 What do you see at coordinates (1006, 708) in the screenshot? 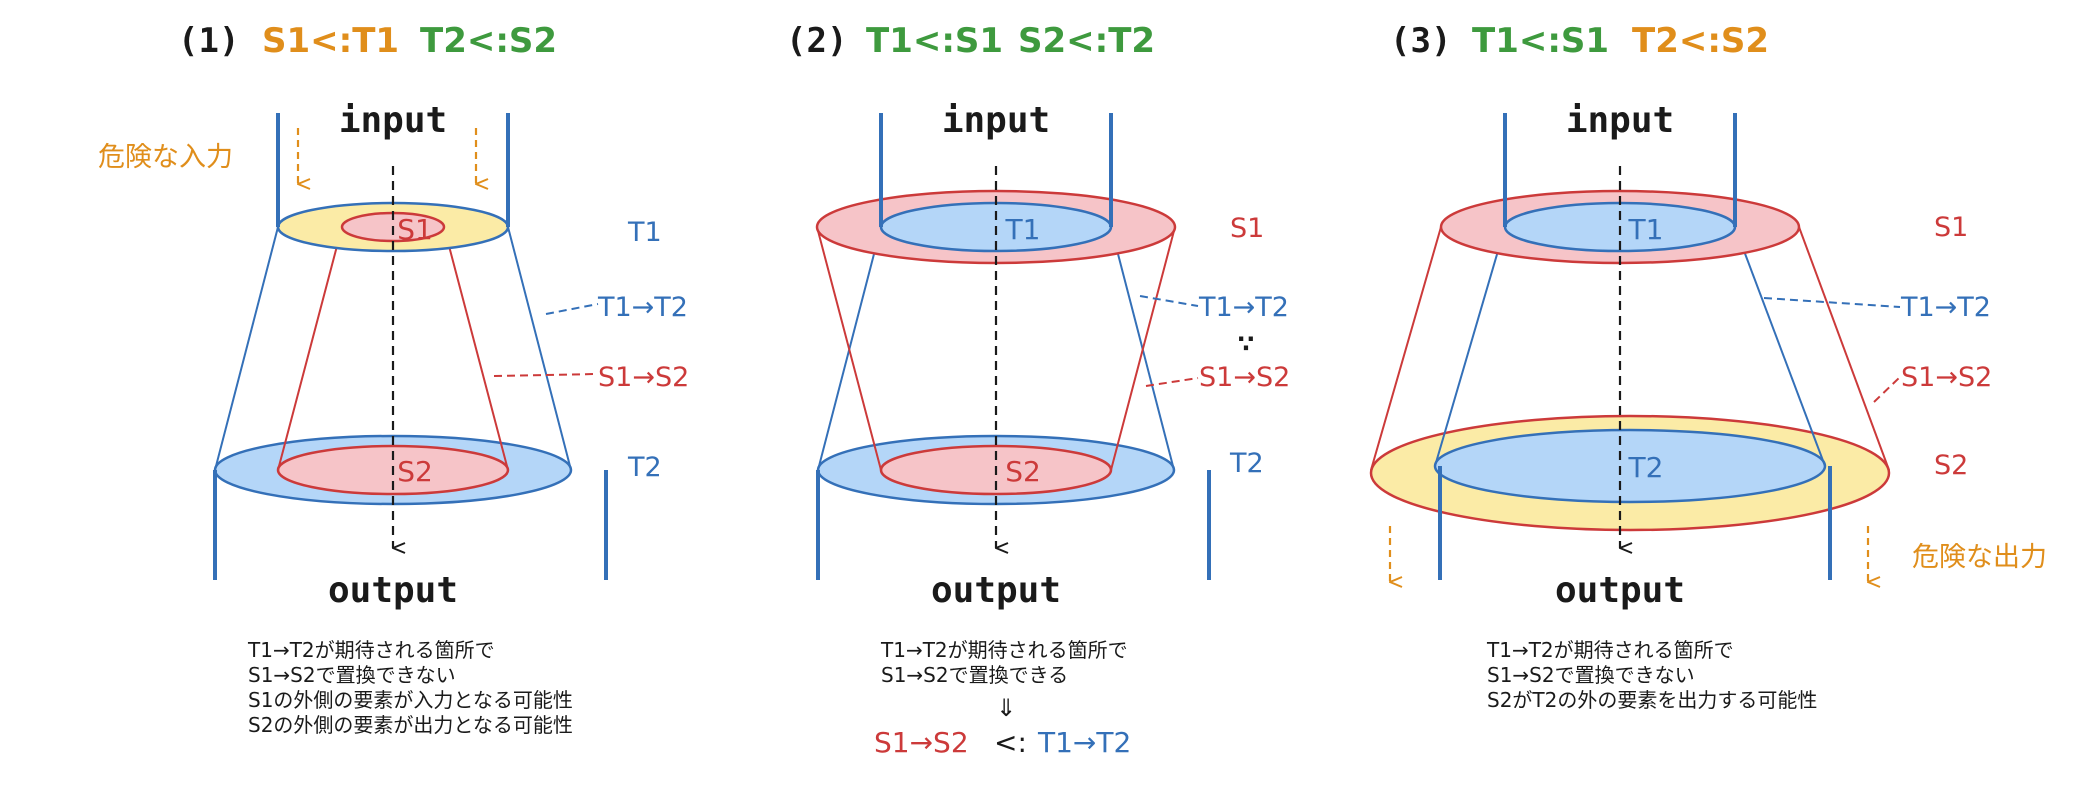
I see `panel-2-implies-symbol: ⇓` at bounding box center [1006, 708].